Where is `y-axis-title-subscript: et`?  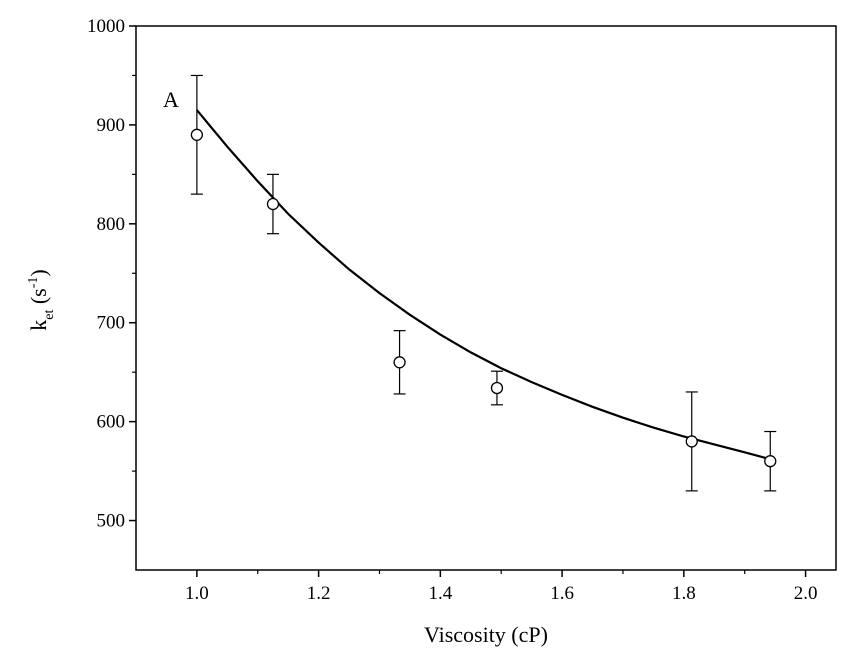 y-axis-title-subscript: et is located at coordinates (49, 315).